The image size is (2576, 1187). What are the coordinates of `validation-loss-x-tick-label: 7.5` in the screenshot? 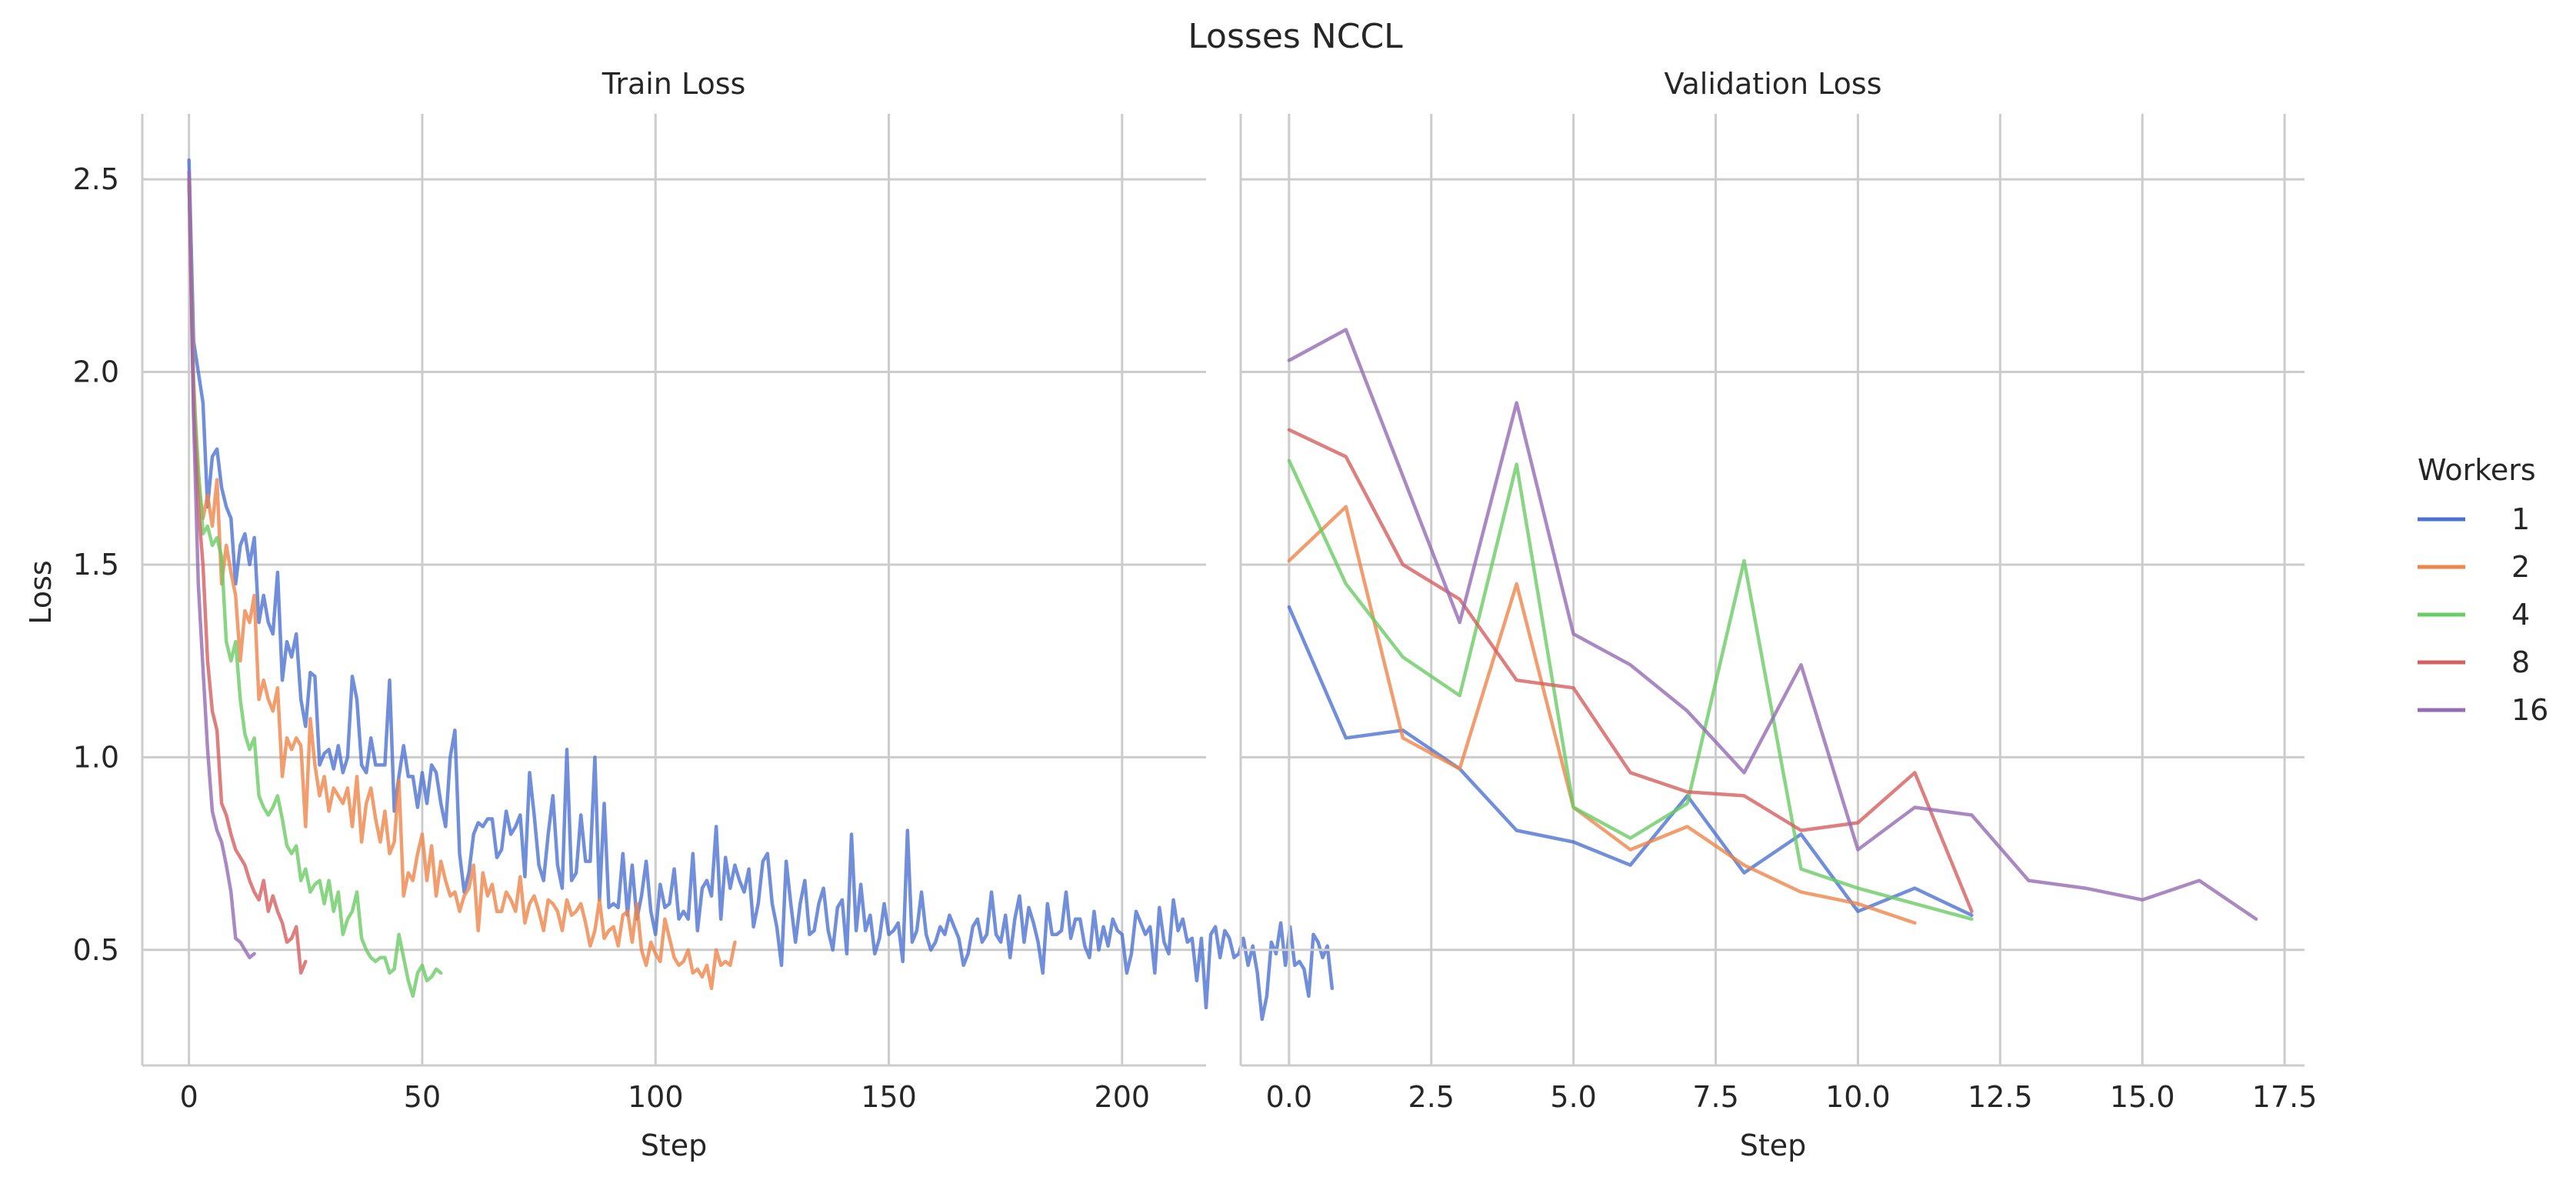 It's located at (1715, 1097).